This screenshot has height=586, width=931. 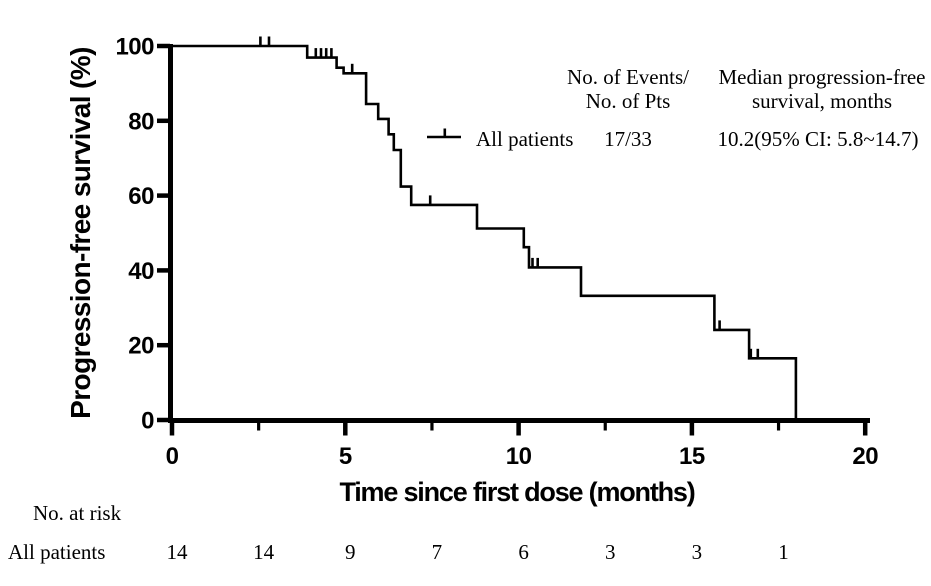 What do you see at coordinates (478, 552) in the screenshot?
I see `risk-table-values: 14 14 9 7 6 3 3 1` at bounding box center [478, 552].